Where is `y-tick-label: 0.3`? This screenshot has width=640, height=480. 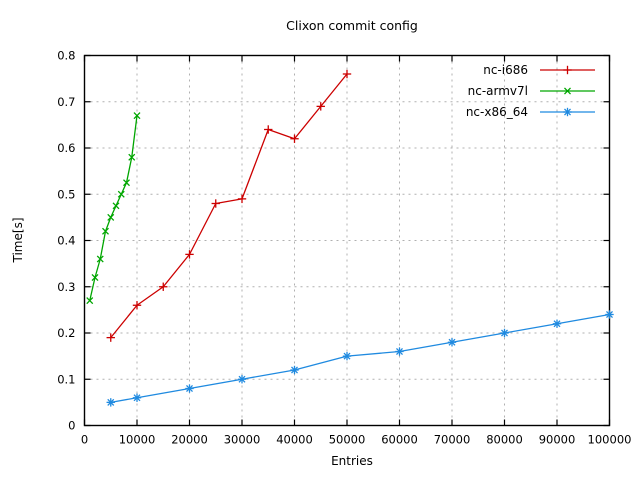
y-tick-label: 0.3 is located at coordinates (66, 287).